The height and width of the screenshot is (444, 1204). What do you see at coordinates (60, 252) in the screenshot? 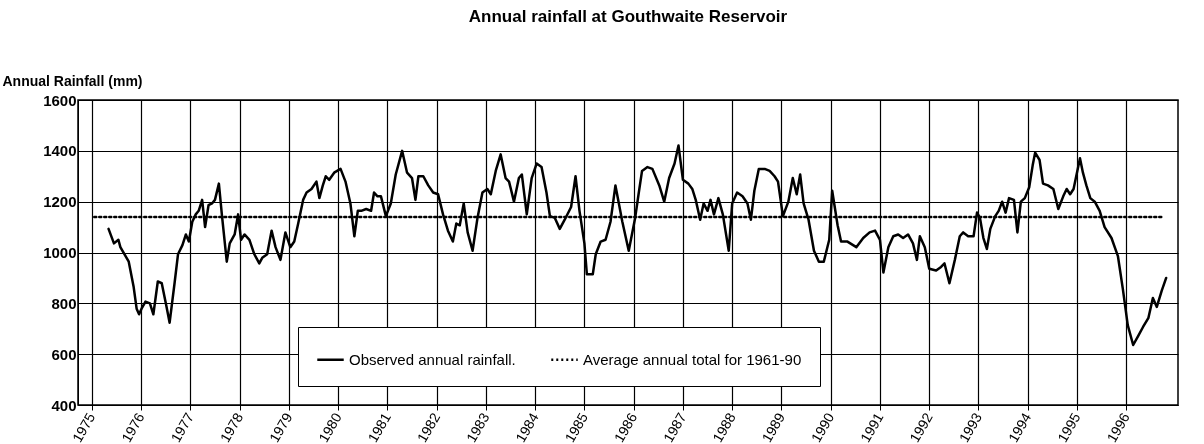
I see `y-tick-label: 1000` at bounding box center [60, 252].